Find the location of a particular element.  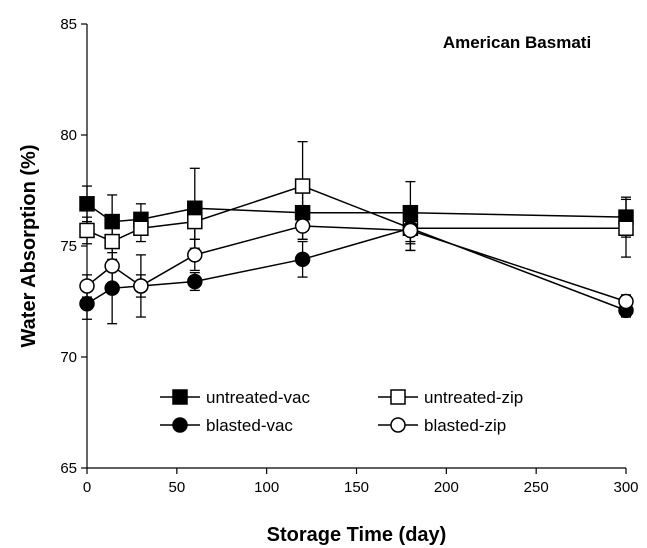

x-tick-label: 250 is located at coordinates (536, 487).